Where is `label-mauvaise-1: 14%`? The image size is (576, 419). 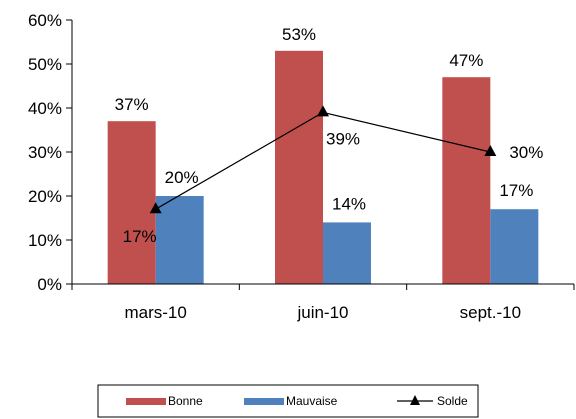
label-mauvaise-1: 14% is located at coordinates (349, 203).